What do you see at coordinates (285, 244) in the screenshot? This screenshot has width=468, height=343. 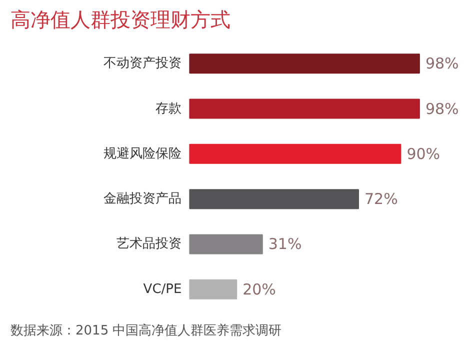 I see `data-label: 31%` at bounding box center [285, 244].